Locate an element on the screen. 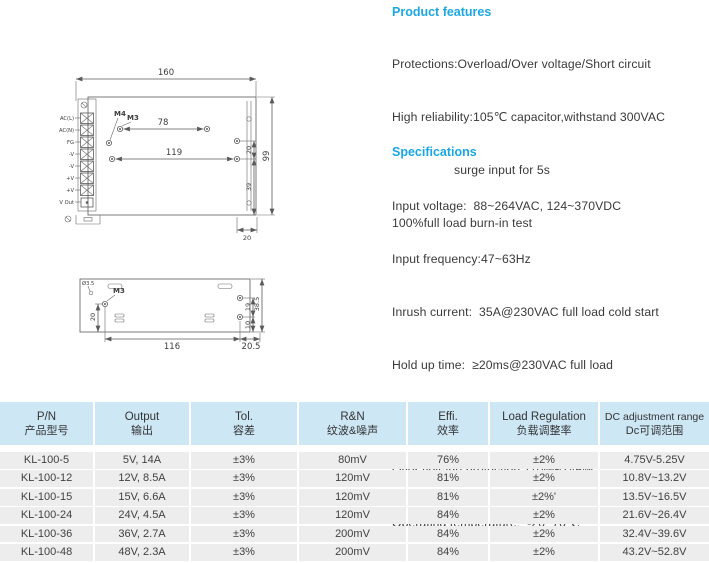 The height and width of the screenshot is (563, 709). screw-label-m3: M3 is located at coordinates (133, 118).